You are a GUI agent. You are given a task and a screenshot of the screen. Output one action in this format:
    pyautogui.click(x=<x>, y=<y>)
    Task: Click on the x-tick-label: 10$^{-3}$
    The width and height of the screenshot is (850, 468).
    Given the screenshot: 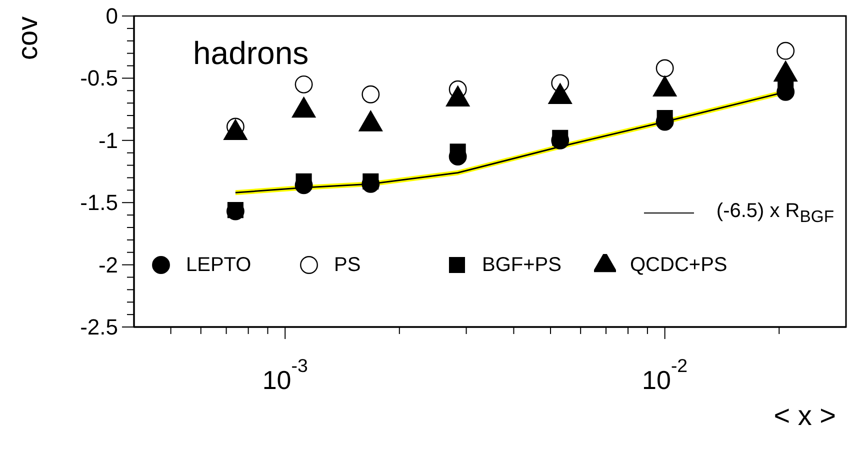 What is the action you would take?
    pyautogui.click(x=285, y=374)
    